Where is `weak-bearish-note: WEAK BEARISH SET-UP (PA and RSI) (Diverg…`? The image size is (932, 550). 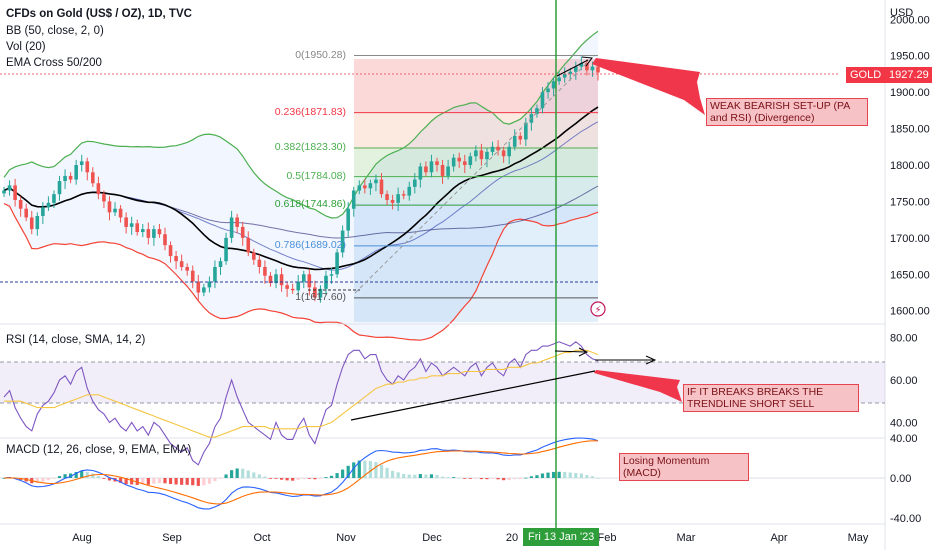
weak-bearish-note: WEAK BEARISH SET-UP (PA and RSI) (Diverg… is located at coordinates (787, 112).